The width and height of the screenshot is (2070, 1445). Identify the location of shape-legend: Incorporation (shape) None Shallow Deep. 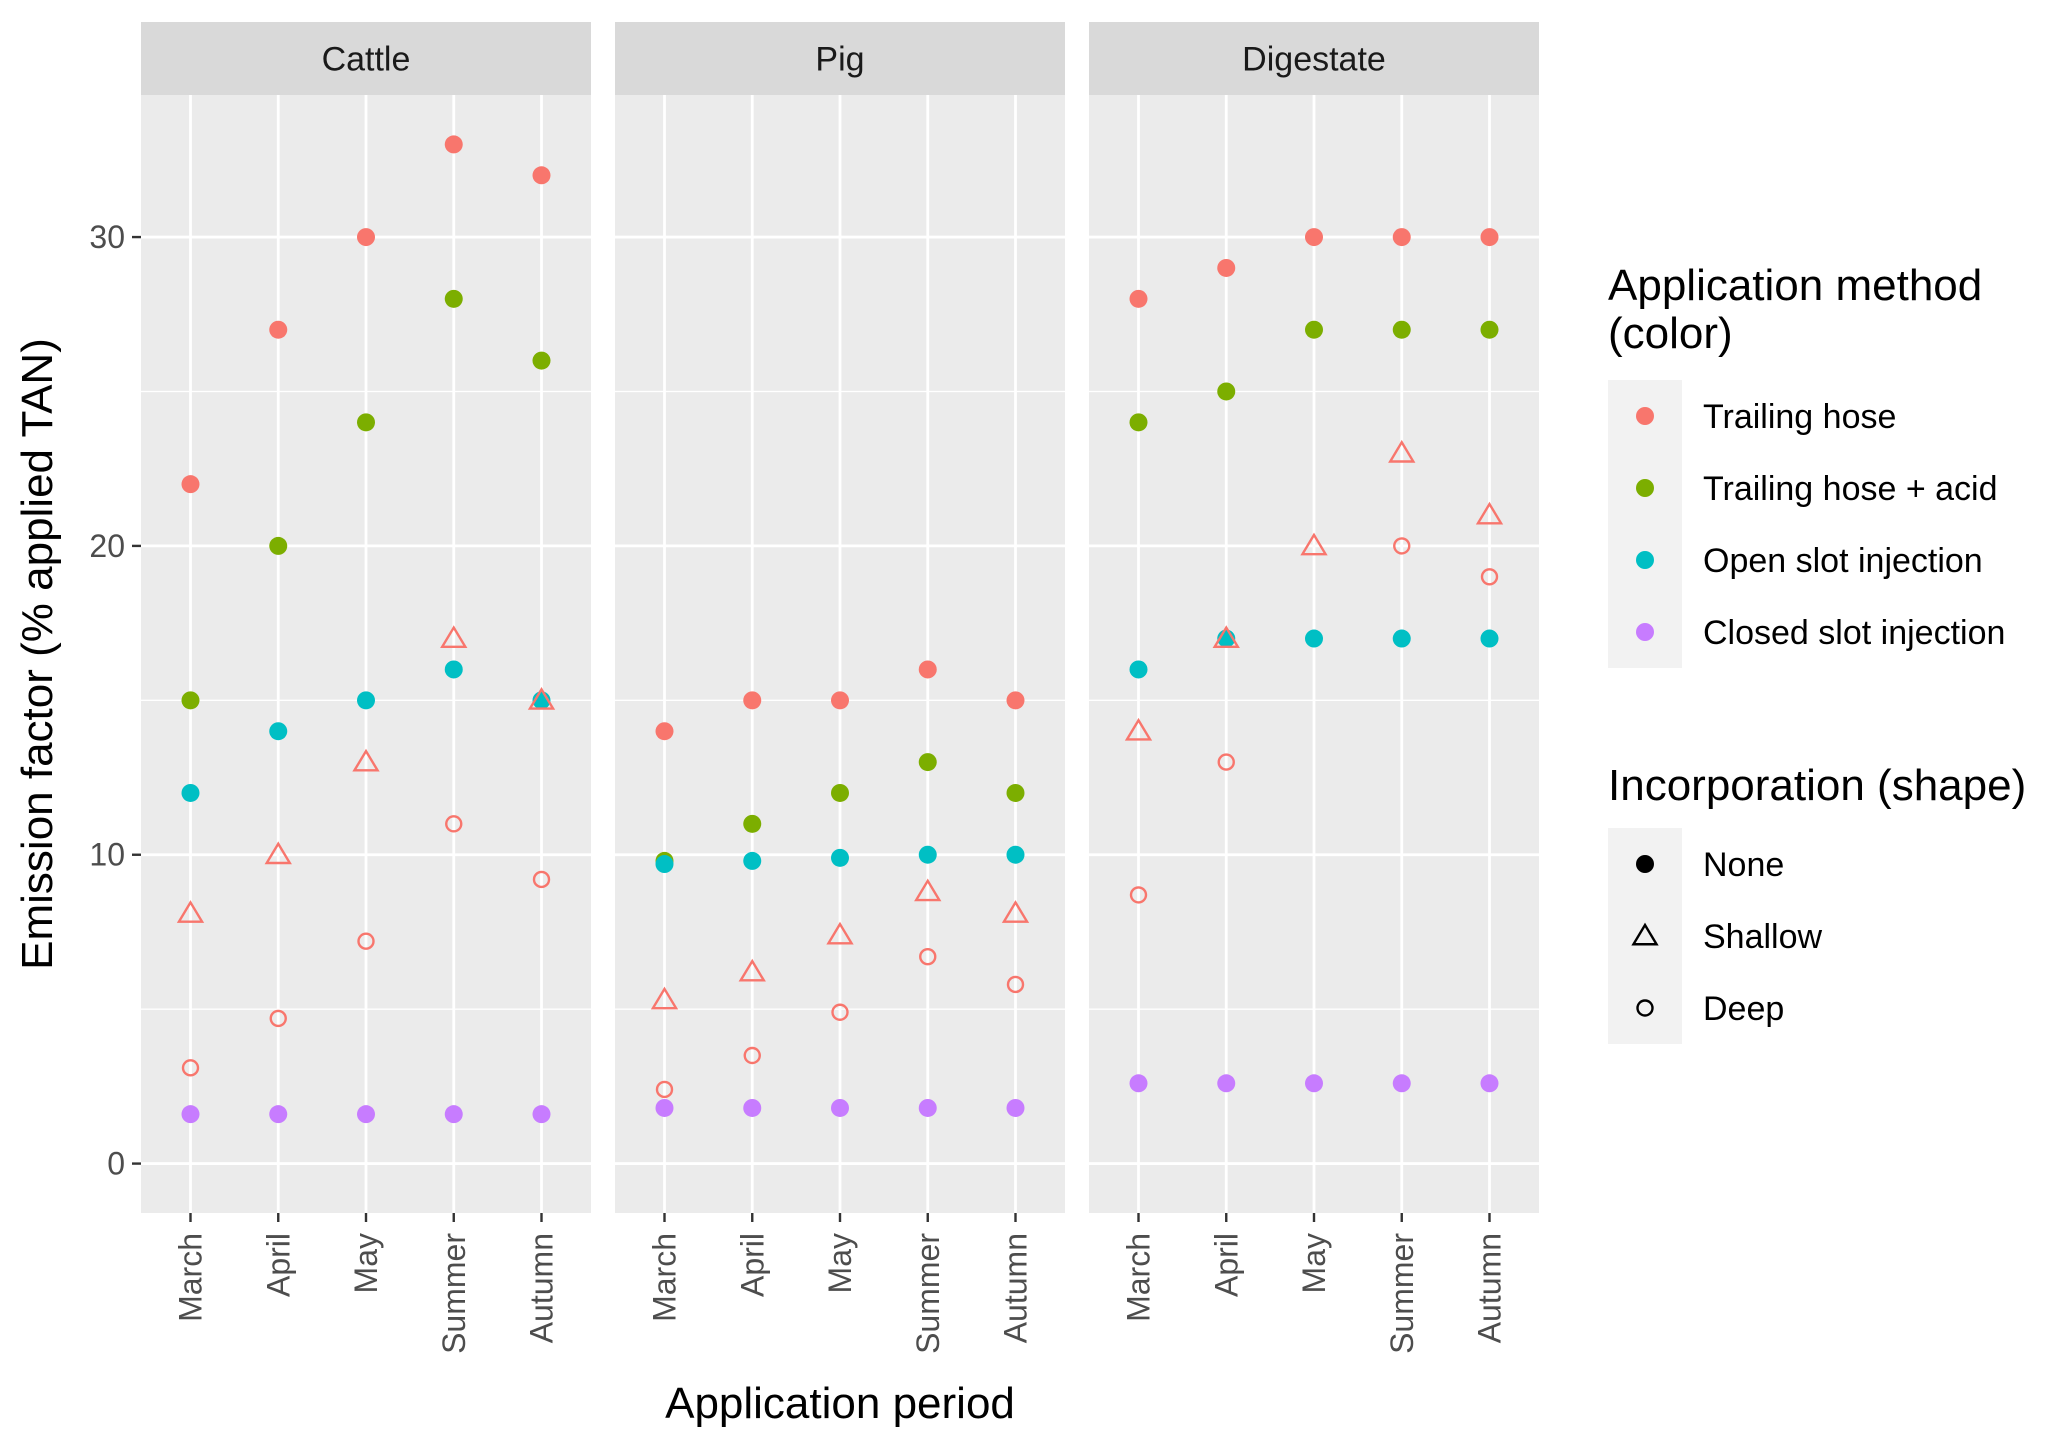
(1817, 902).